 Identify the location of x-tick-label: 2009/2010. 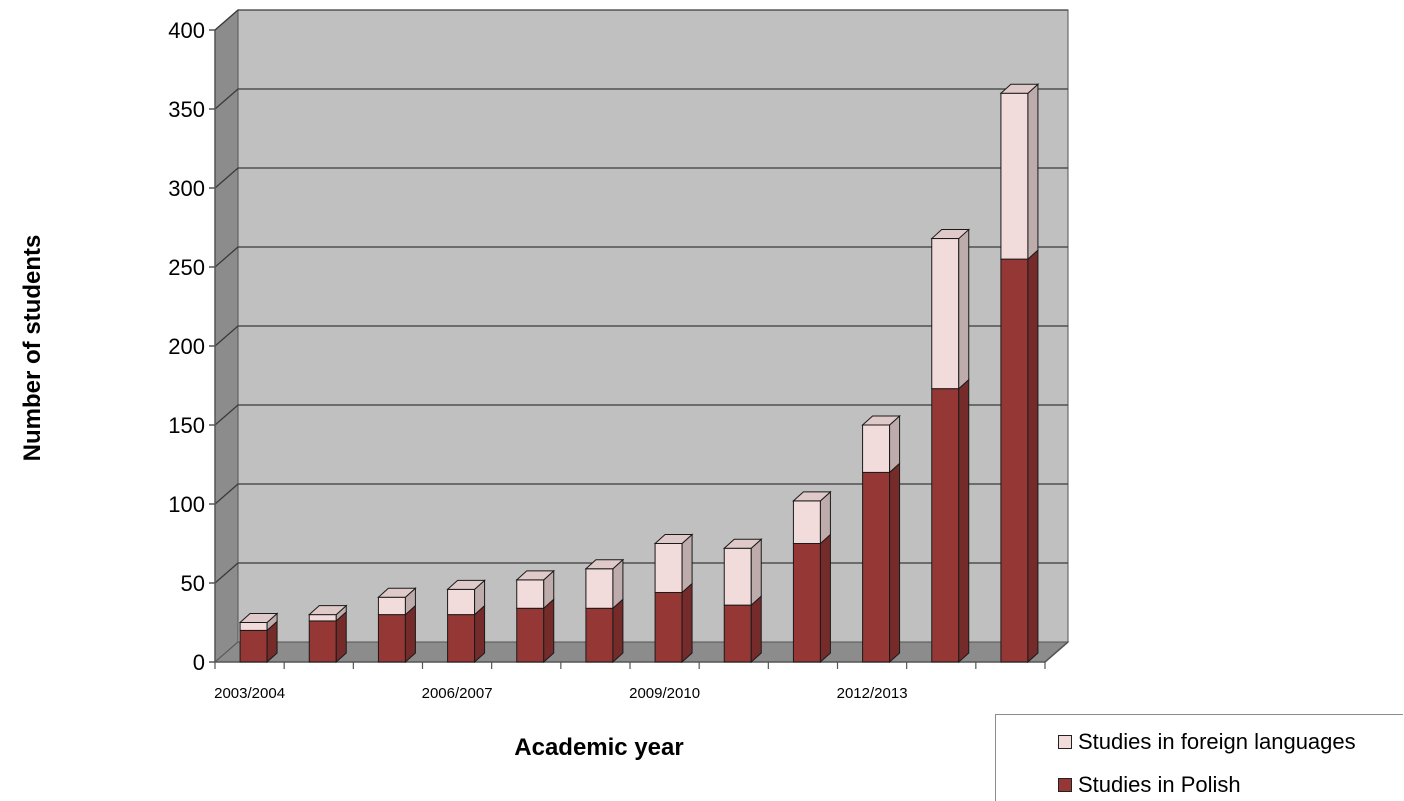
(664, 693).